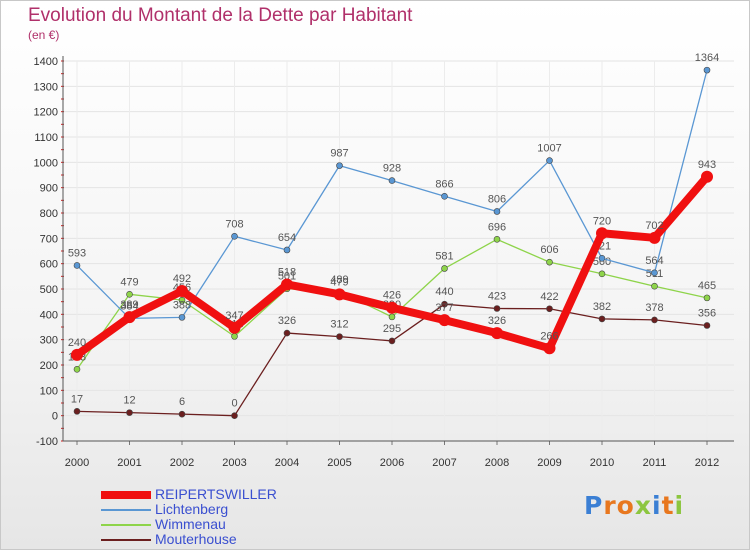 Image resolution: width=750 pixels, height=551 pixels. I want to click on data-label-mouterhouse: 312, so click(339, 325).